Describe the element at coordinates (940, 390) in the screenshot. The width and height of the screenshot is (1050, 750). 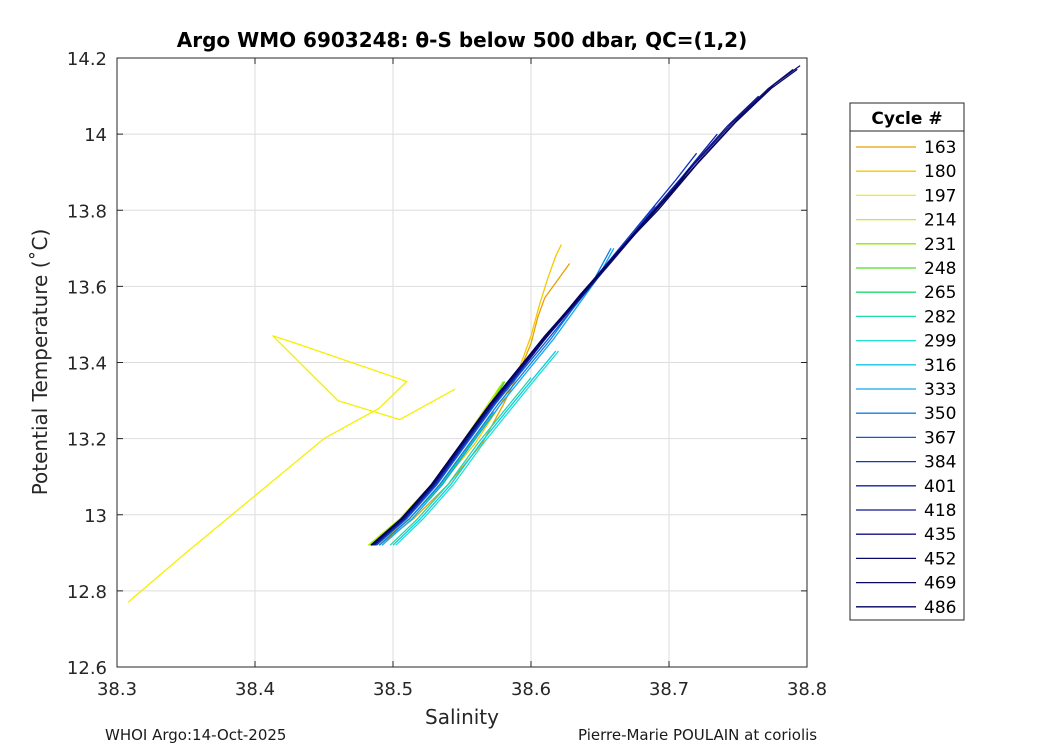
I see `legend-label: 333` at that location.